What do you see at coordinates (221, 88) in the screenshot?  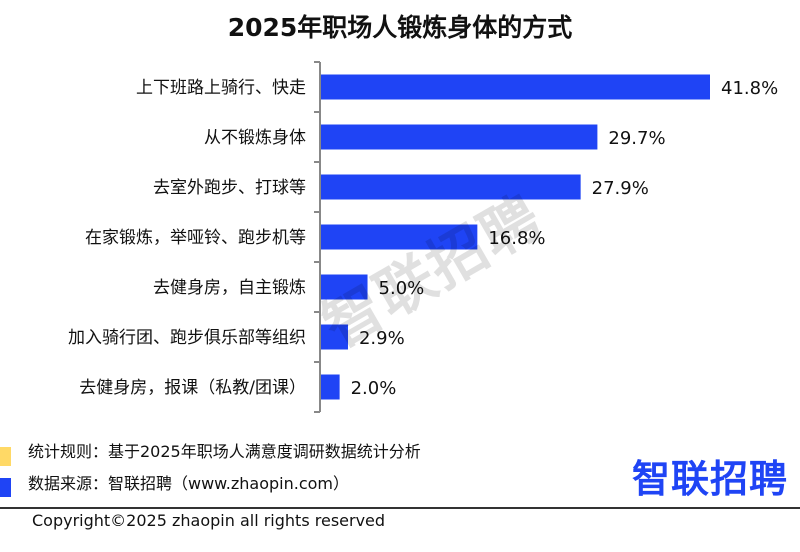 I see `category-label: 上下班路上骑行、快走` at bounding box center [221, 88].